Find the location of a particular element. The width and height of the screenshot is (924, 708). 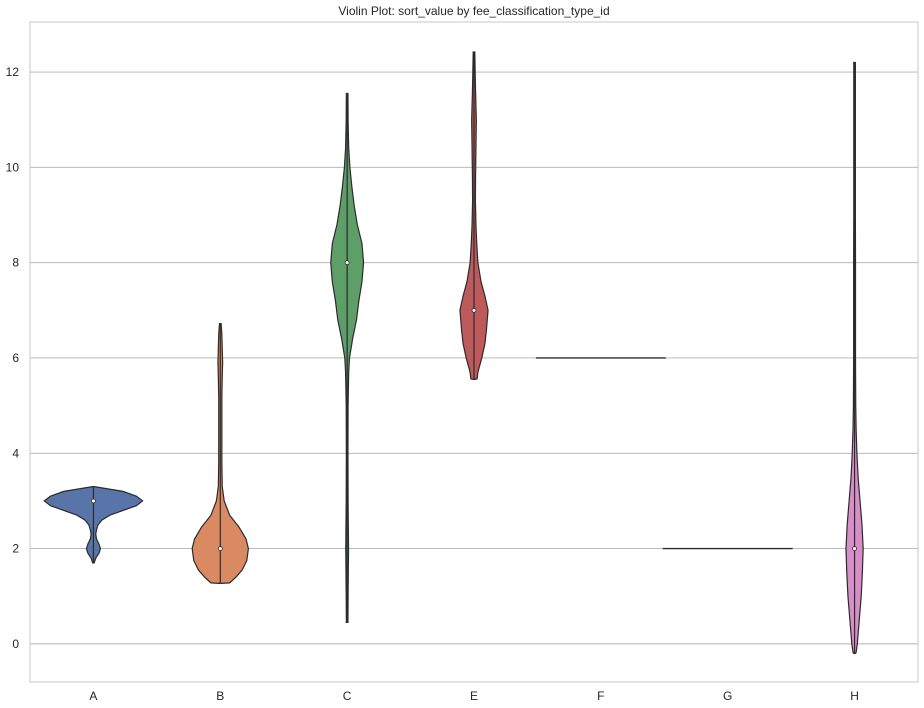

y-tick-label: 12 is located at coordinates (13, 72).